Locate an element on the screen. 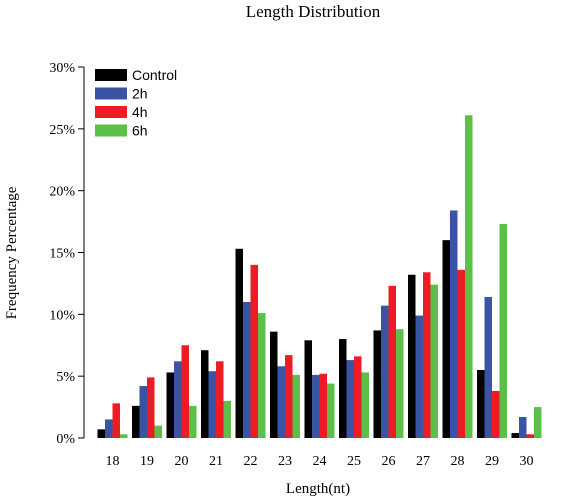 This screenshot has height=500, width=564. y-tick-label: 15% is located at coordinates (62, 254).